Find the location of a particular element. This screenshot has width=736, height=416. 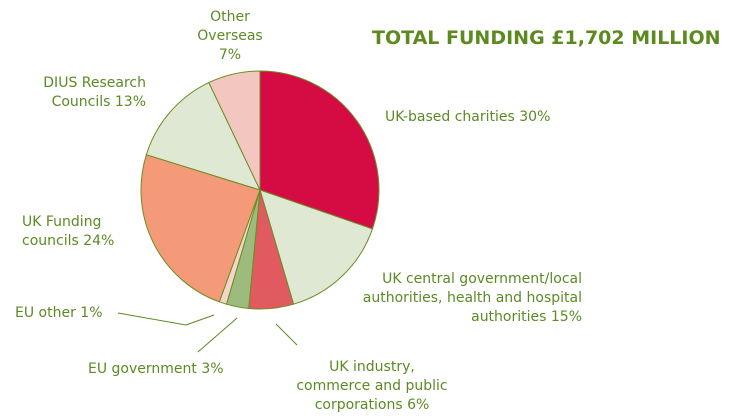

category-label: DIUS Research Councils is located at coordinates (94, 92).